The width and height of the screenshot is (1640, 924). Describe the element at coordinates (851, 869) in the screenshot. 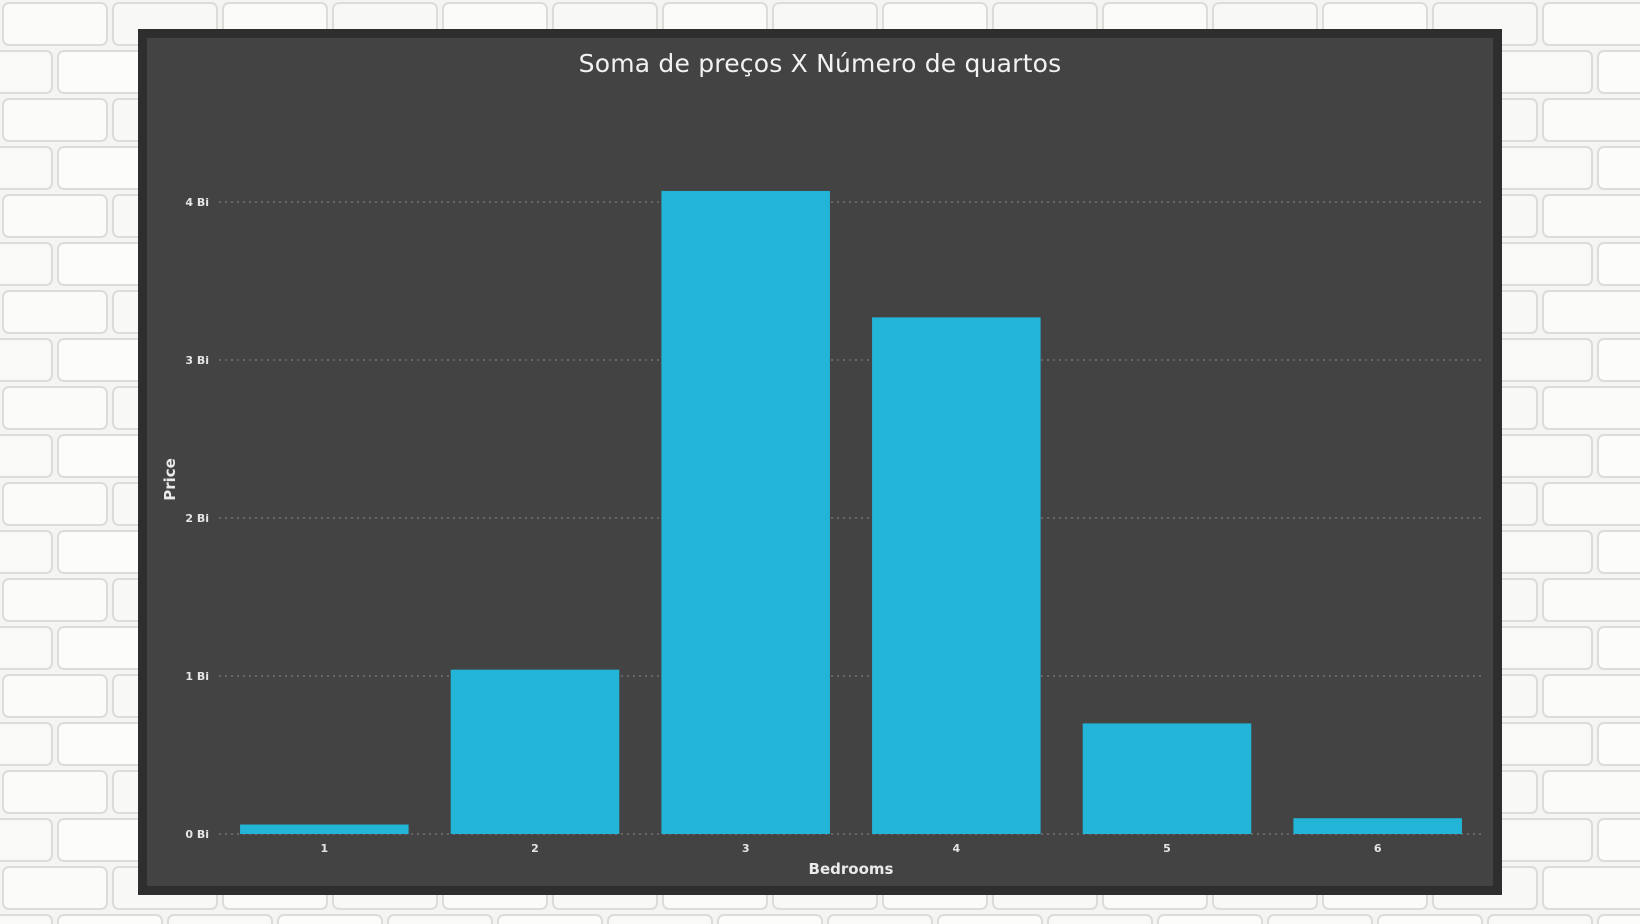

I see `x-axis-title: Bedrooms` at that location.